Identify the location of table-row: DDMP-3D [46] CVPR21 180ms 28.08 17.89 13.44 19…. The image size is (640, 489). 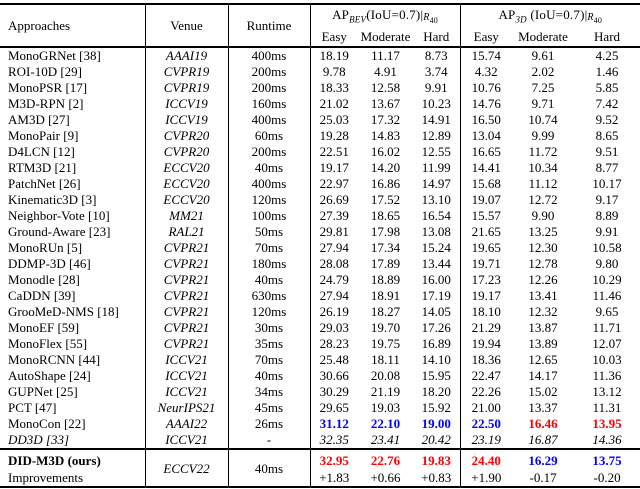
(320, 264).